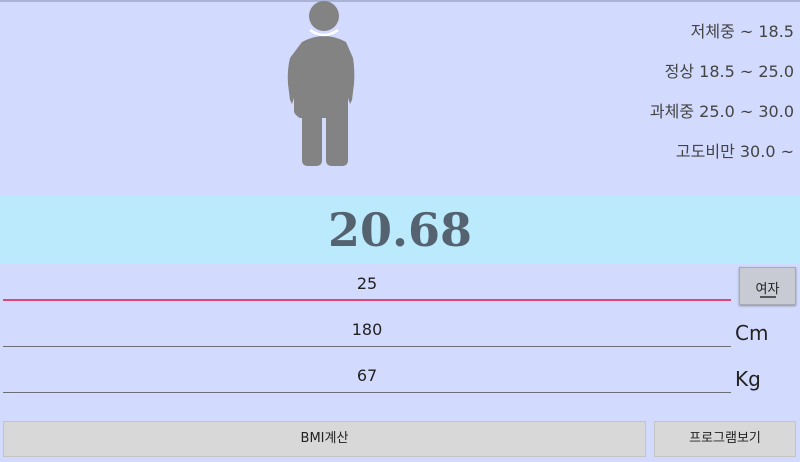  I want to click on height-input, so click(367, 330).